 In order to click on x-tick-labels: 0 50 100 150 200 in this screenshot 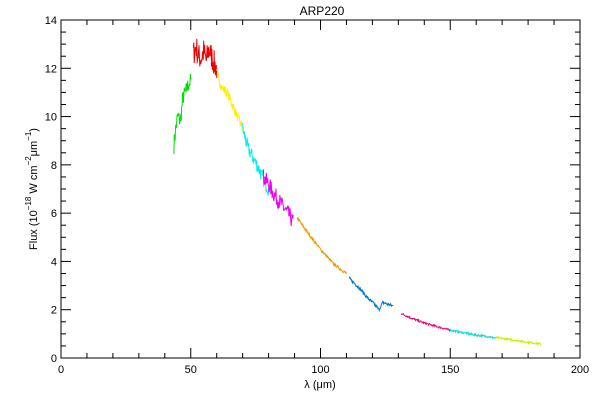, I will do `click(323, 370)`.